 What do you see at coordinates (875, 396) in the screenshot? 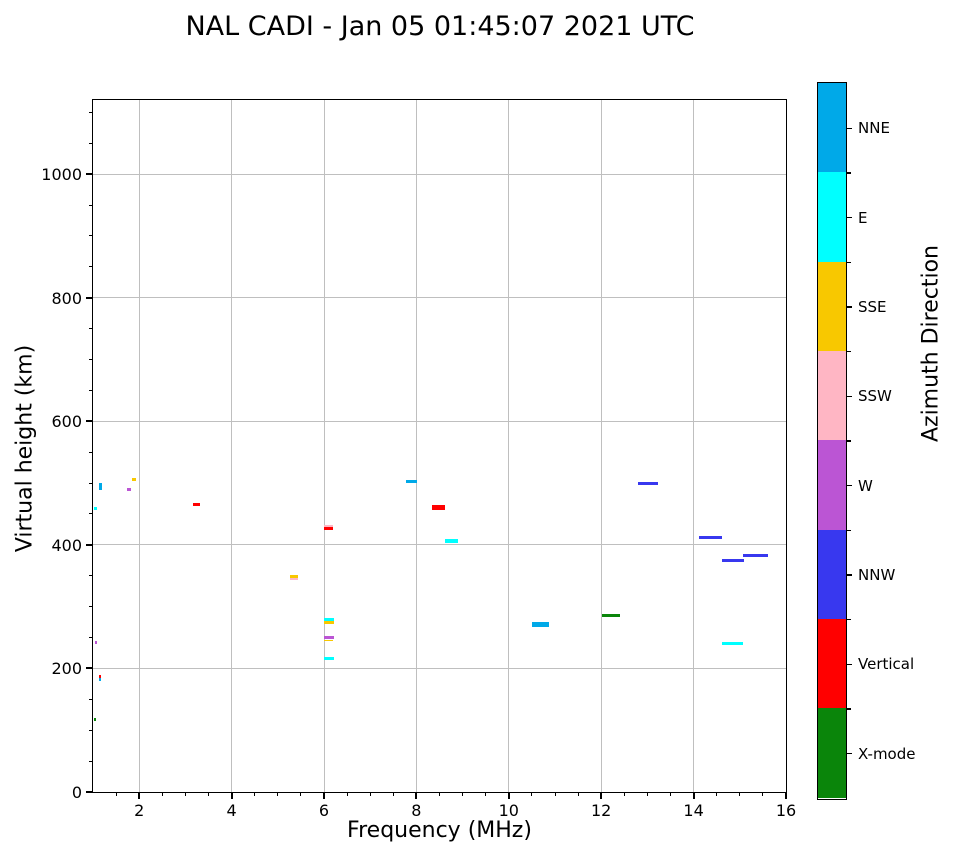
I see `colorbar-label-ssw: SSW` at bounding box center [875, 396].